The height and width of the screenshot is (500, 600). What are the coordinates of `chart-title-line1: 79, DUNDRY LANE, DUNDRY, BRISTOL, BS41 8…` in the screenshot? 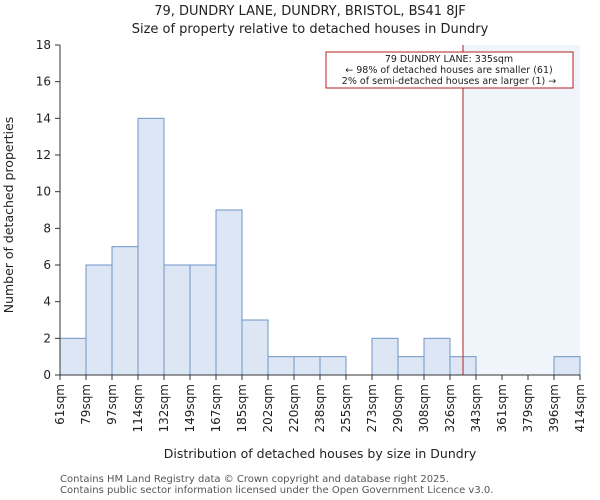 It's located at (310, 11).